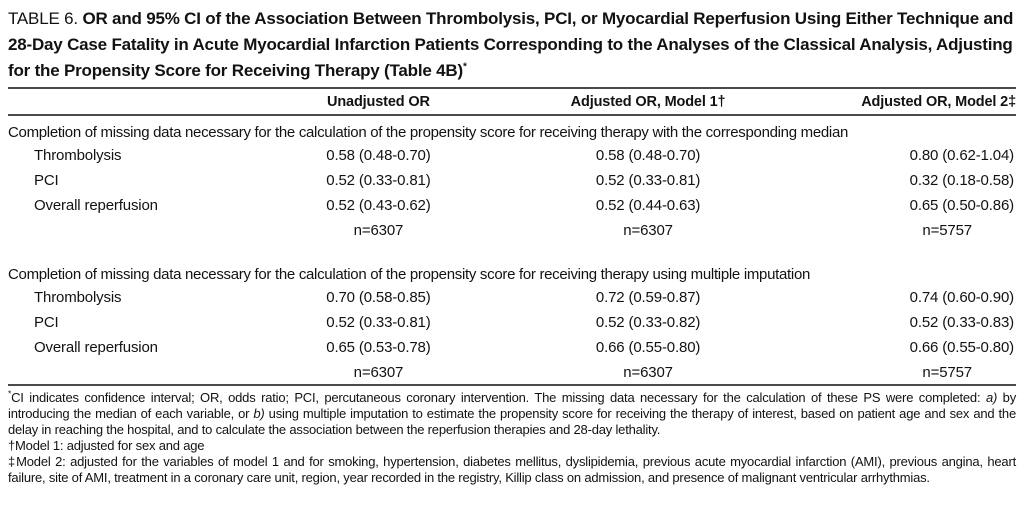  What do you see at coordinates (648, 322) in the screenshot?
I see `cell-model1: 0.52 (0.33-0.82)` at bounding box center [648, 322].